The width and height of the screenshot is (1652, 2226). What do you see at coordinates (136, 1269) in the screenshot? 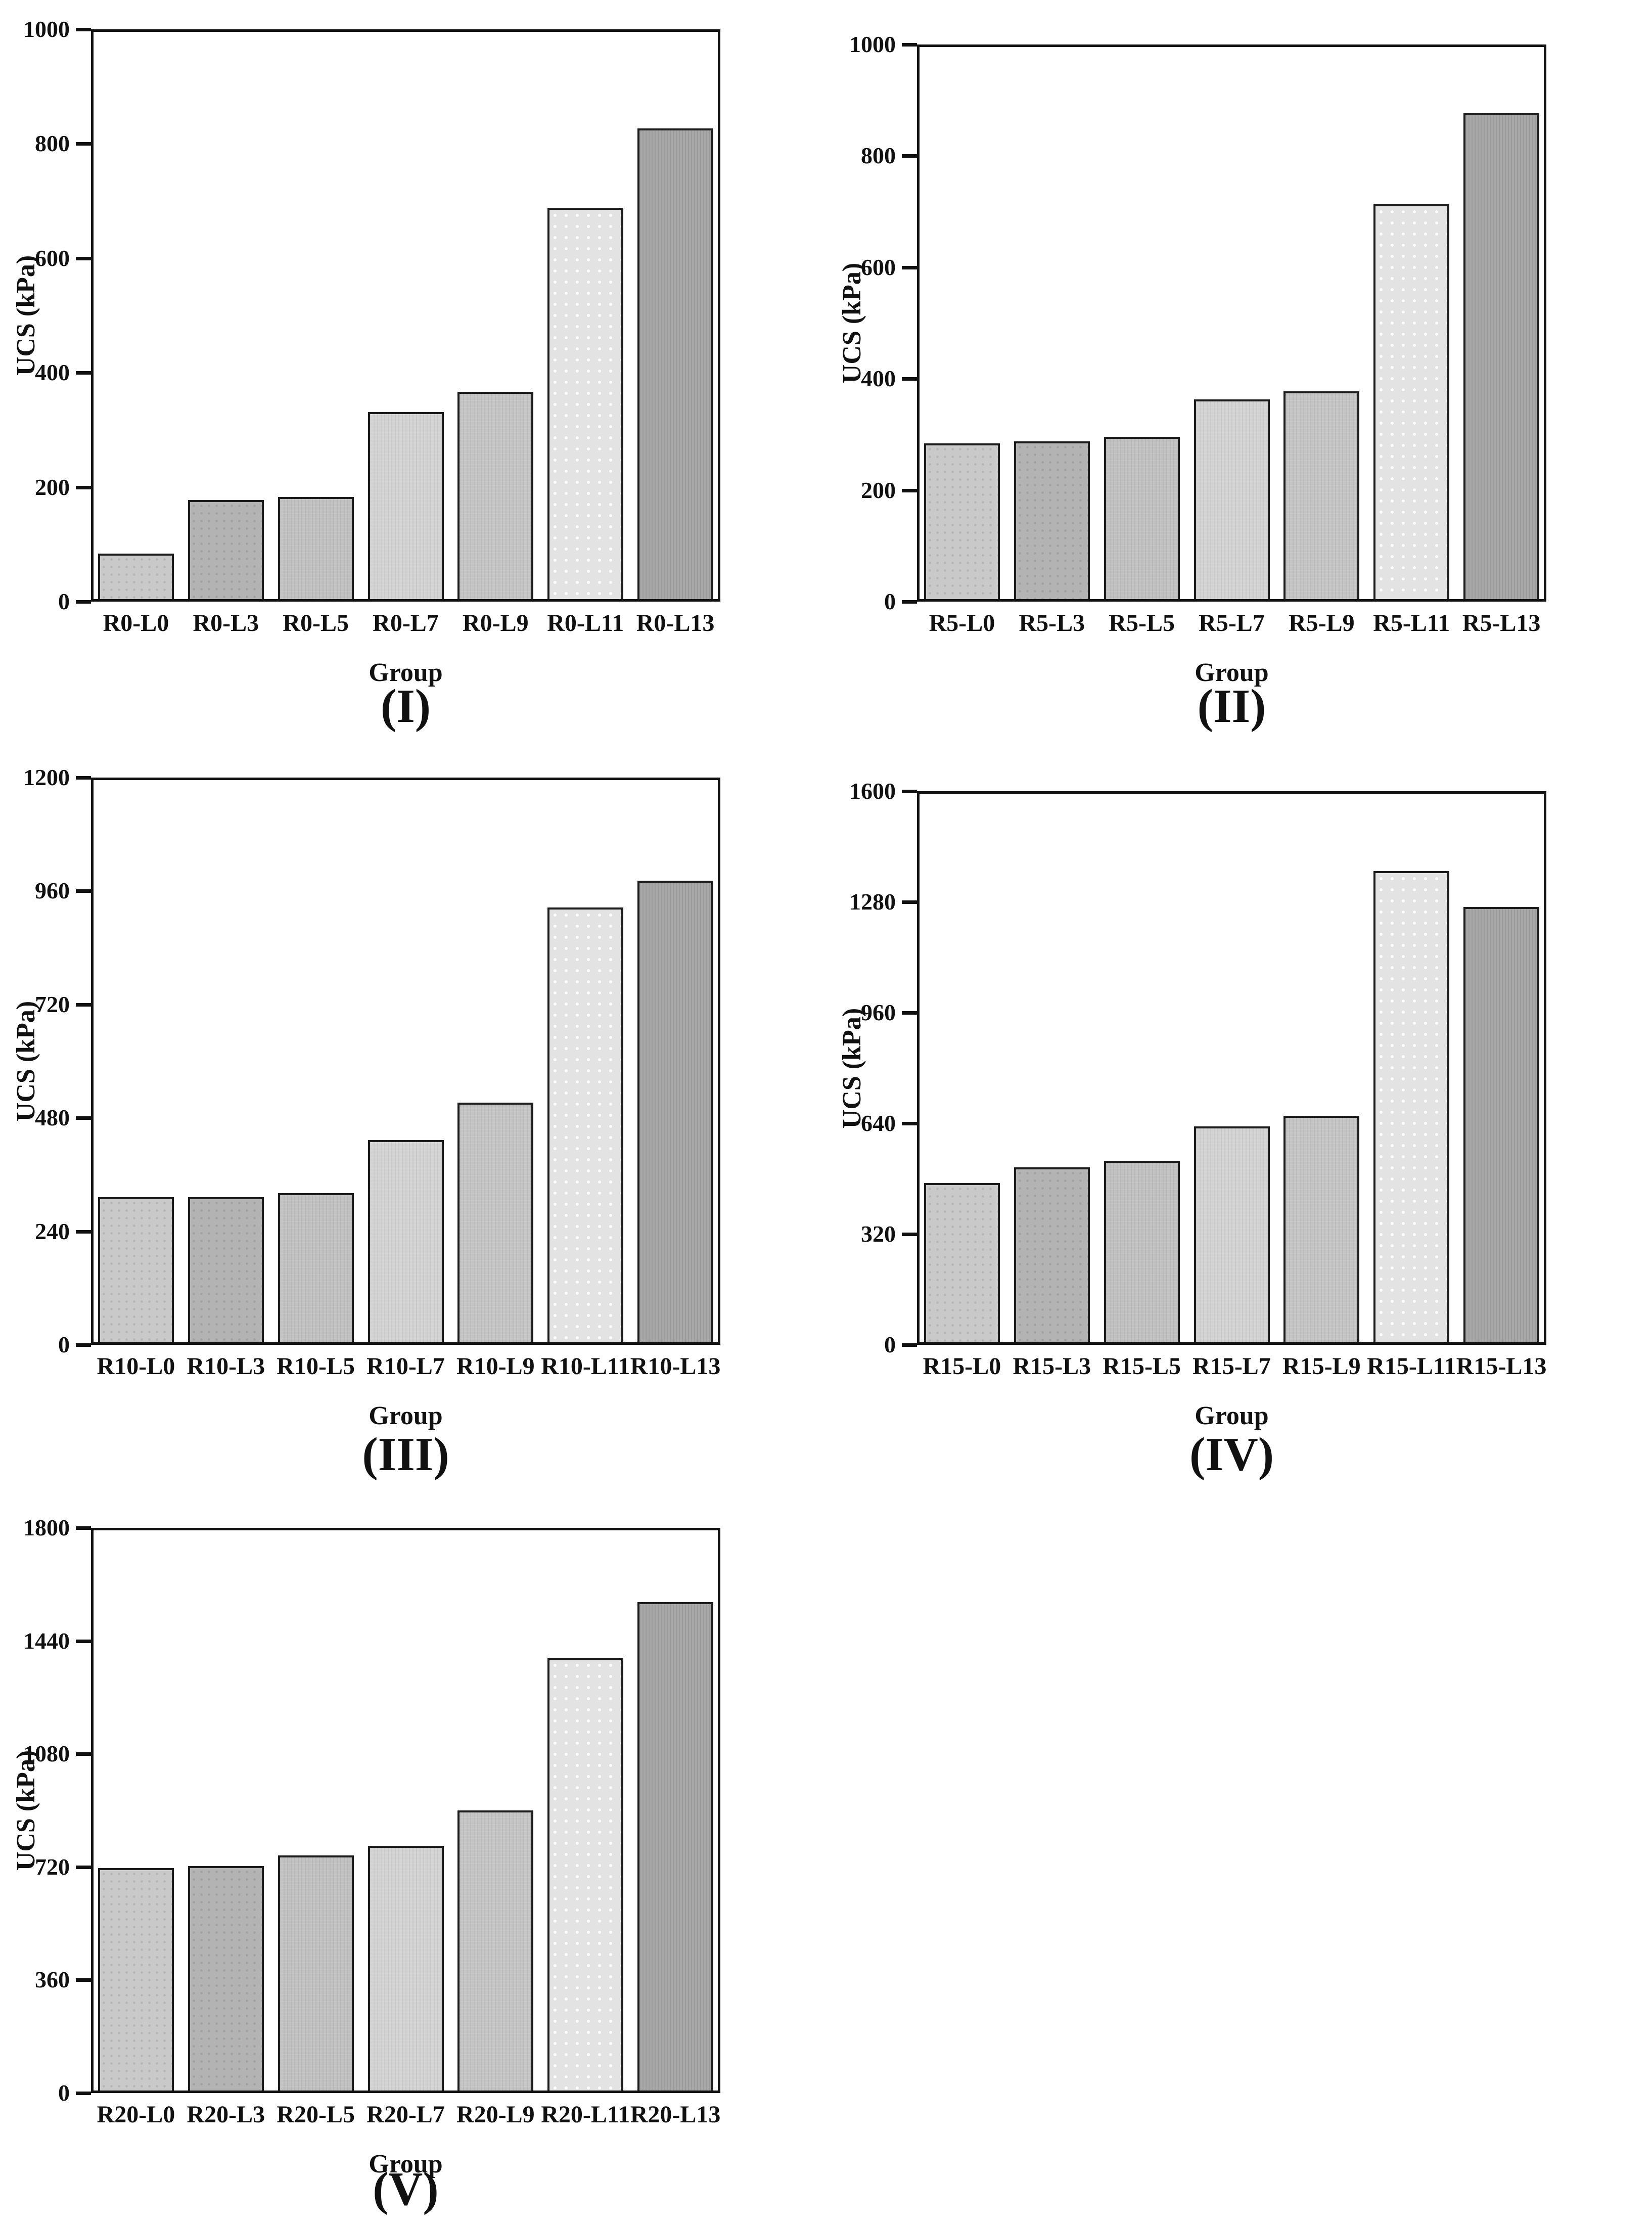
I see `bar-R10-L0` at bounding box center [136, 1269].